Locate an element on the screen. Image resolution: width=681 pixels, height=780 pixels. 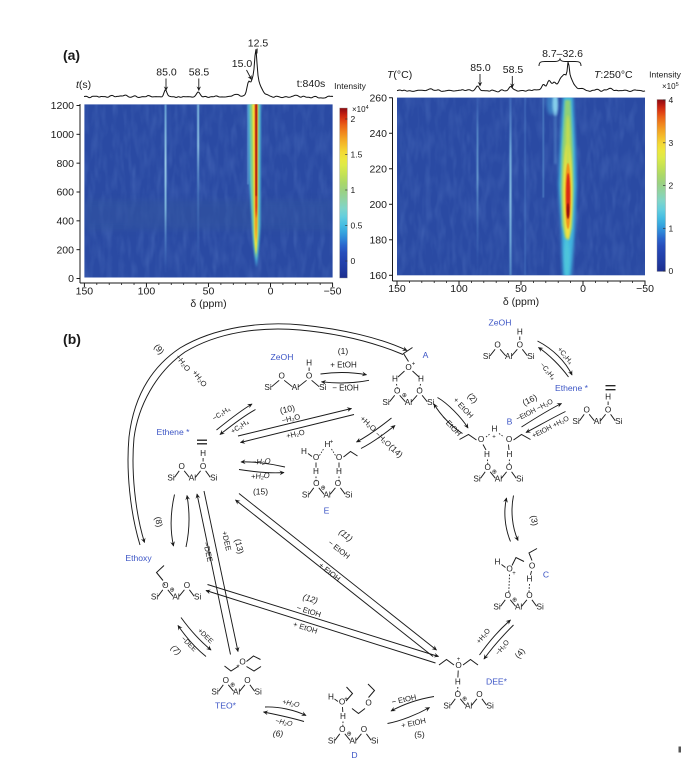
svg-text: δ (ppm) is located at coordinates (521, 302).